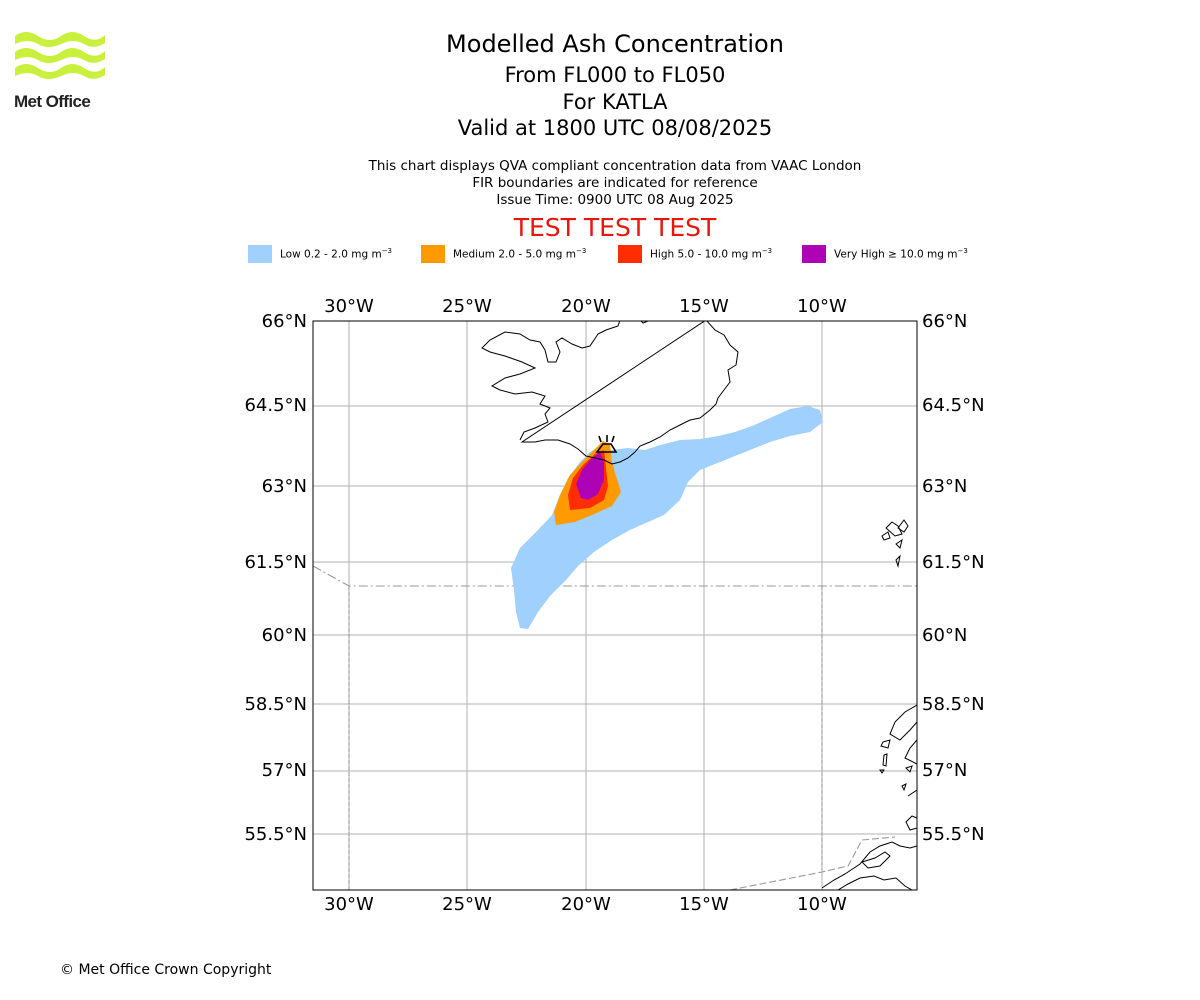 This screenshot has height=1000, width=1200. I want to click on ash-region-very-high, so click(590, 476).